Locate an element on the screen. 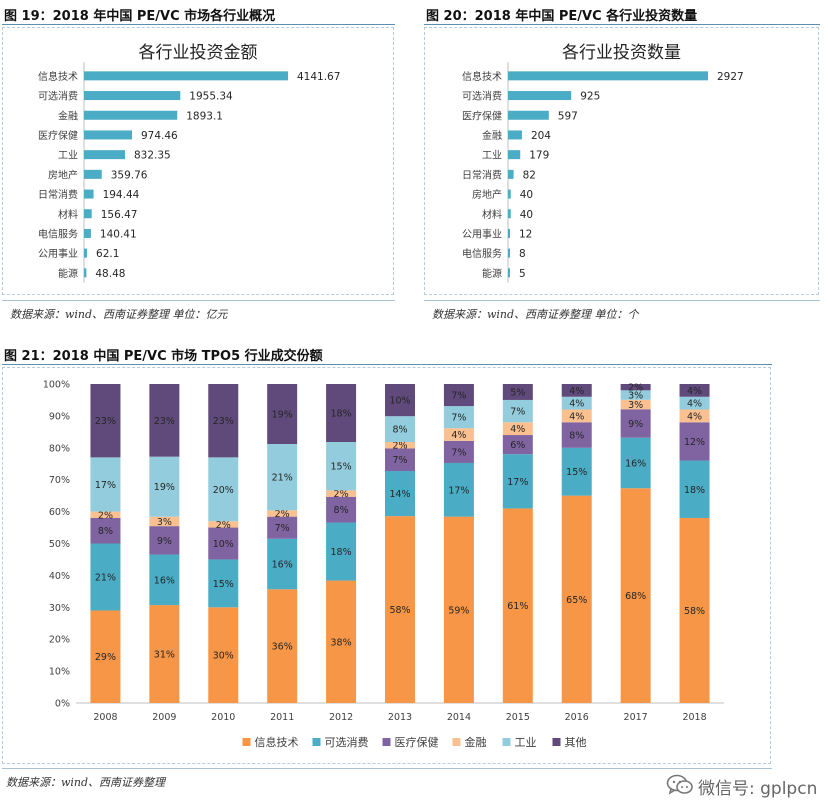 This screenshot has width=828, height=809. fig19-category-label: 金融 is located at coordinates (68, 115).